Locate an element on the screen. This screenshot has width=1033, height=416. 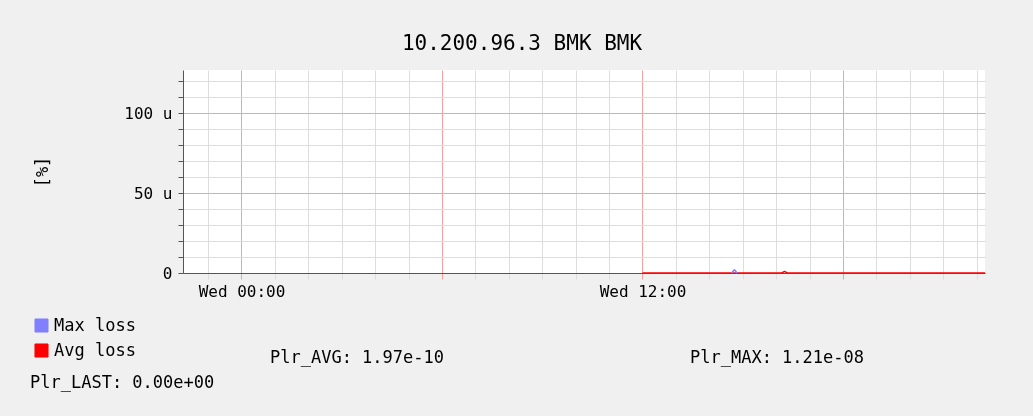
y-tick-label: 0 is located at coordinates (167, 273).